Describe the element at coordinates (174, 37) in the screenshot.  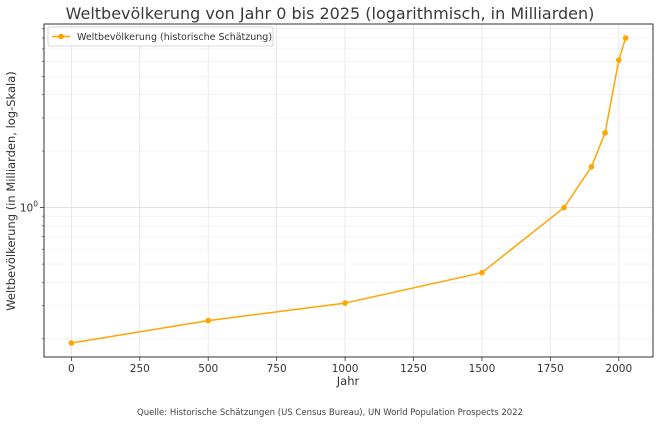
I see `legend-label: Weltbevölkerung (historische Schätzung)` at that location.